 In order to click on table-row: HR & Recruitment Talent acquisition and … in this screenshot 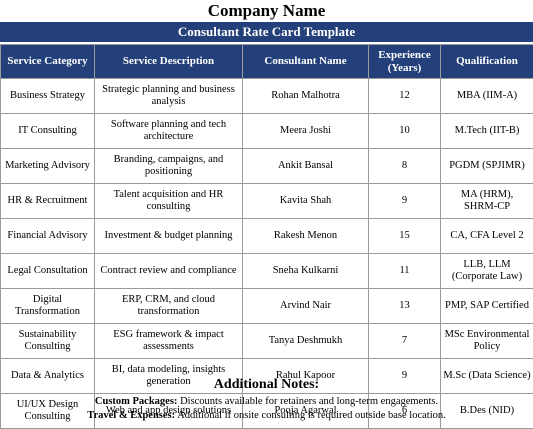, I will do `click(267, 201)`.